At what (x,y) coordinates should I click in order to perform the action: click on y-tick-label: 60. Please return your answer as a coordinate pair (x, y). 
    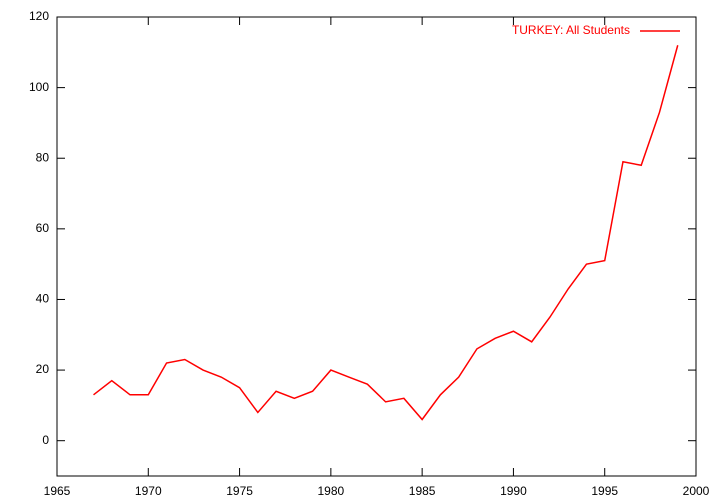
    Looking at the image, I should click on (43, 228).